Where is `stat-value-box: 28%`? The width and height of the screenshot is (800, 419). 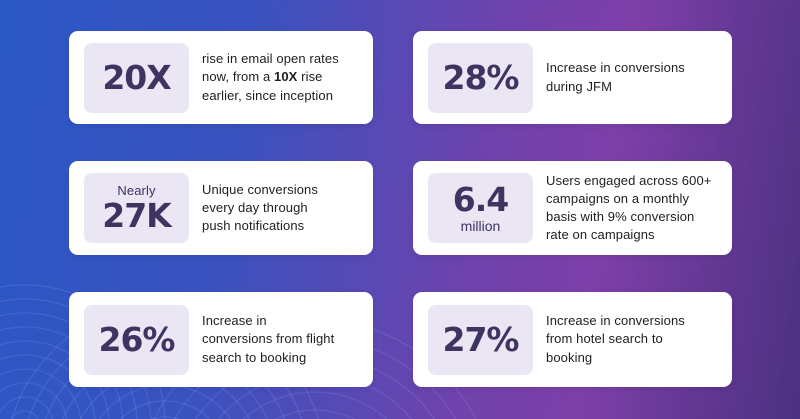 stat-value-box: 28% is located at coordinates (480, 77).